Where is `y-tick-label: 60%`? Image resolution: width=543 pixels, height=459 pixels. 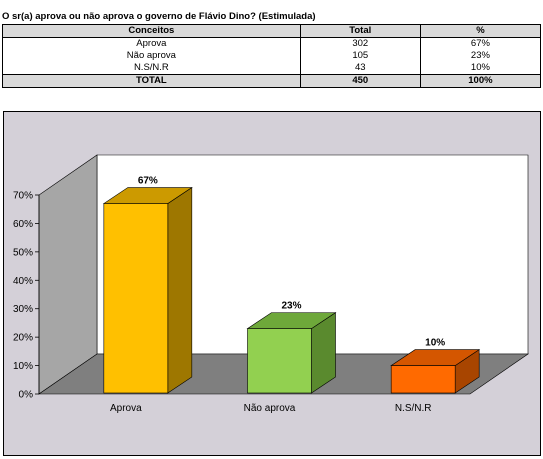 y-tick-label: 60% is located at coordinates (23, 224).